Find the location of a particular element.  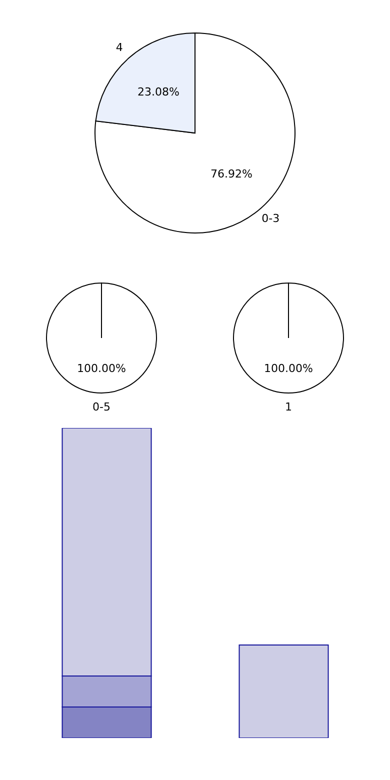

data-label: 76.92% is located at coordinates (231, 174).